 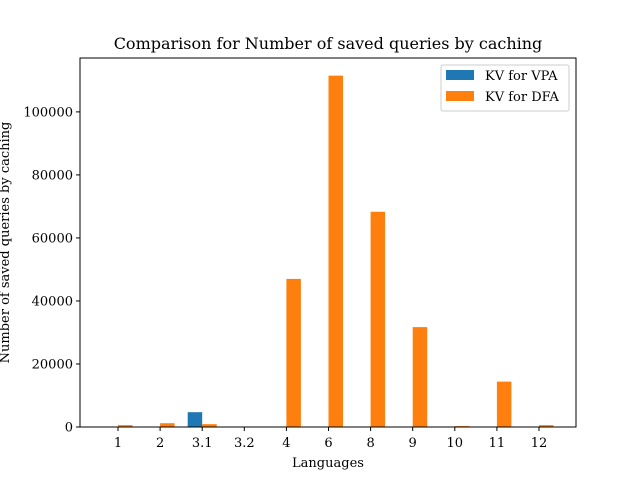 I want to click on x-tick-label-3.2: 3.2, so click(x=244, y=443).